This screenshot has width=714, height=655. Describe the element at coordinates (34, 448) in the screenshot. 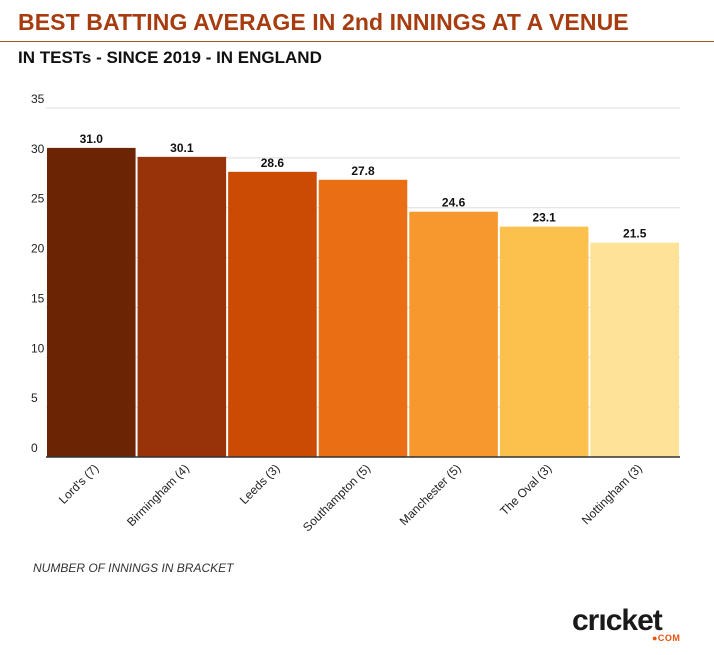

I see `y-tick-label: 0` at that location.